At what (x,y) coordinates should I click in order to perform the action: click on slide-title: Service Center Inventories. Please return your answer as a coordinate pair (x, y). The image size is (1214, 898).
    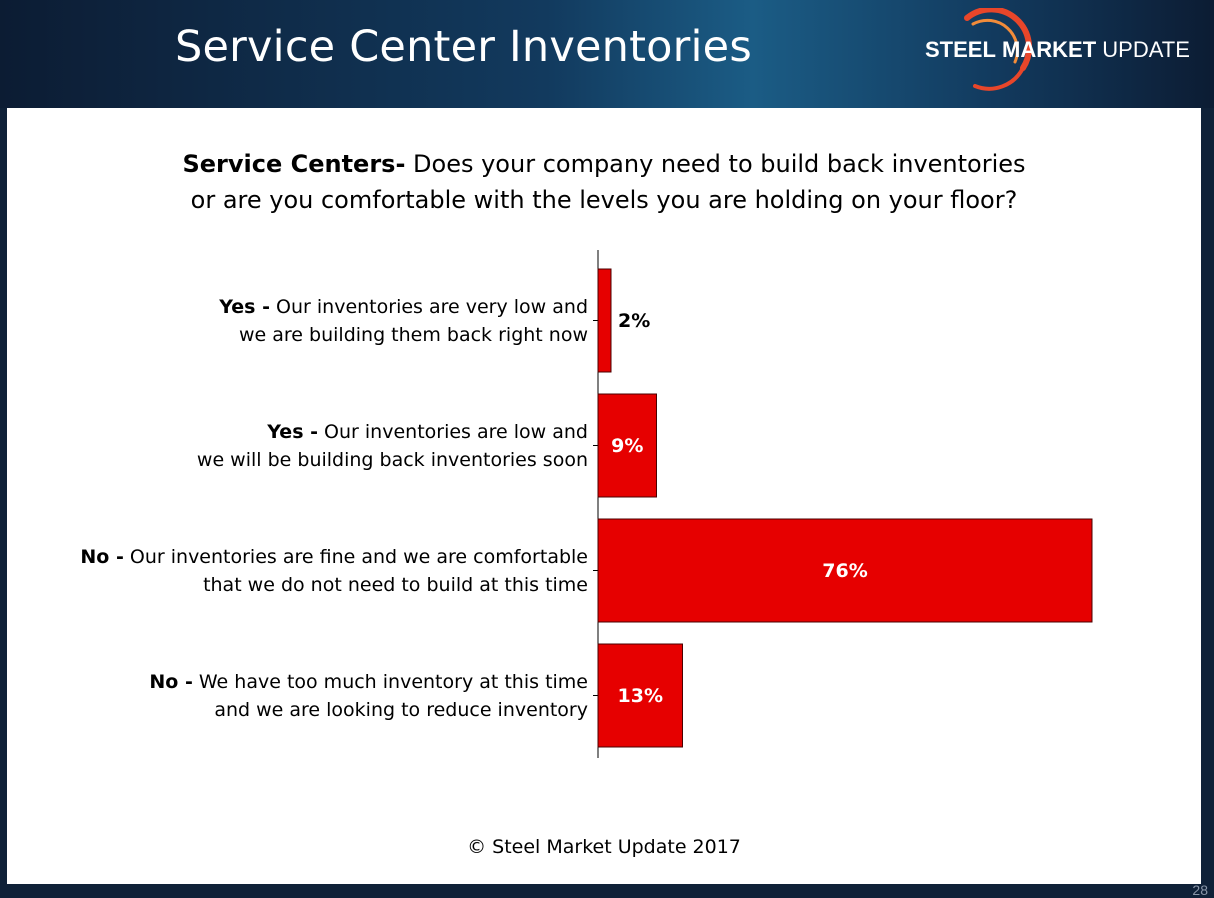
    Looking at the image, I should click on (463, 47).